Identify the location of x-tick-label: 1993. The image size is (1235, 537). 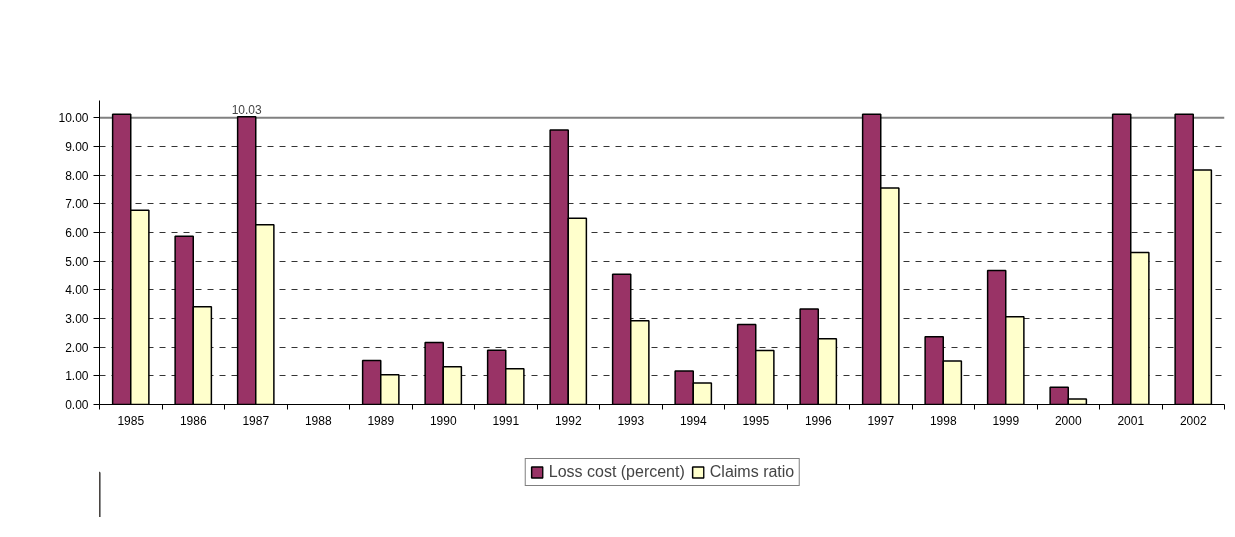
(631, 420).